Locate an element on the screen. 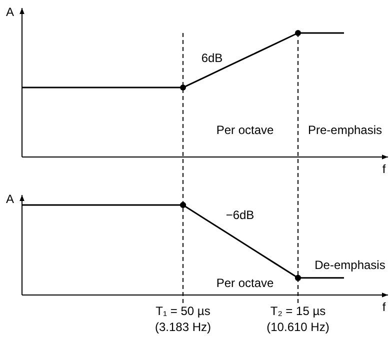  x-tick-label: T₂ = 15 µs (10.610 Hz) is located at coordinates (298, 319).